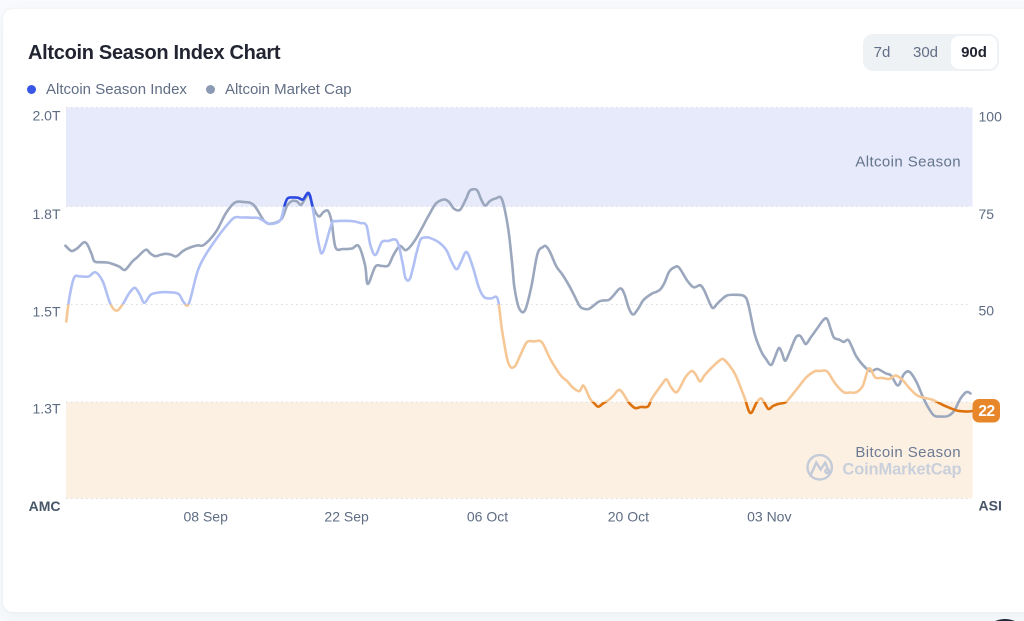  Describe the element at coordinates (46, 116) in the screenshot. I see `svg-text: 2.0T` at that location.